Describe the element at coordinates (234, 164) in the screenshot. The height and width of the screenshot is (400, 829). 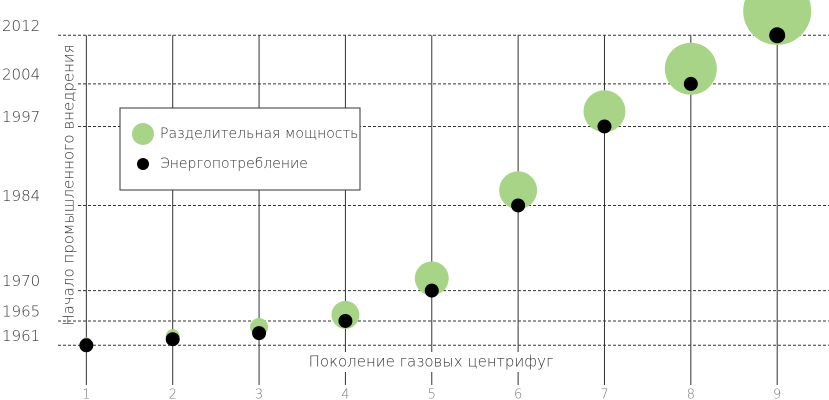
I see `legend-label: Энергопотребление` at that location.